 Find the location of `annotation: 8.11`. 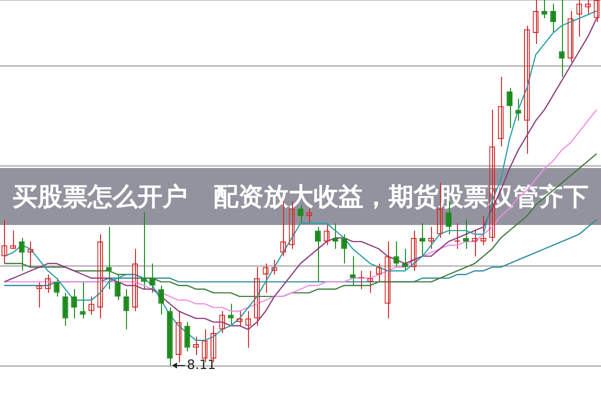

annotation: 8.11 is located at coordinates (201, 365).